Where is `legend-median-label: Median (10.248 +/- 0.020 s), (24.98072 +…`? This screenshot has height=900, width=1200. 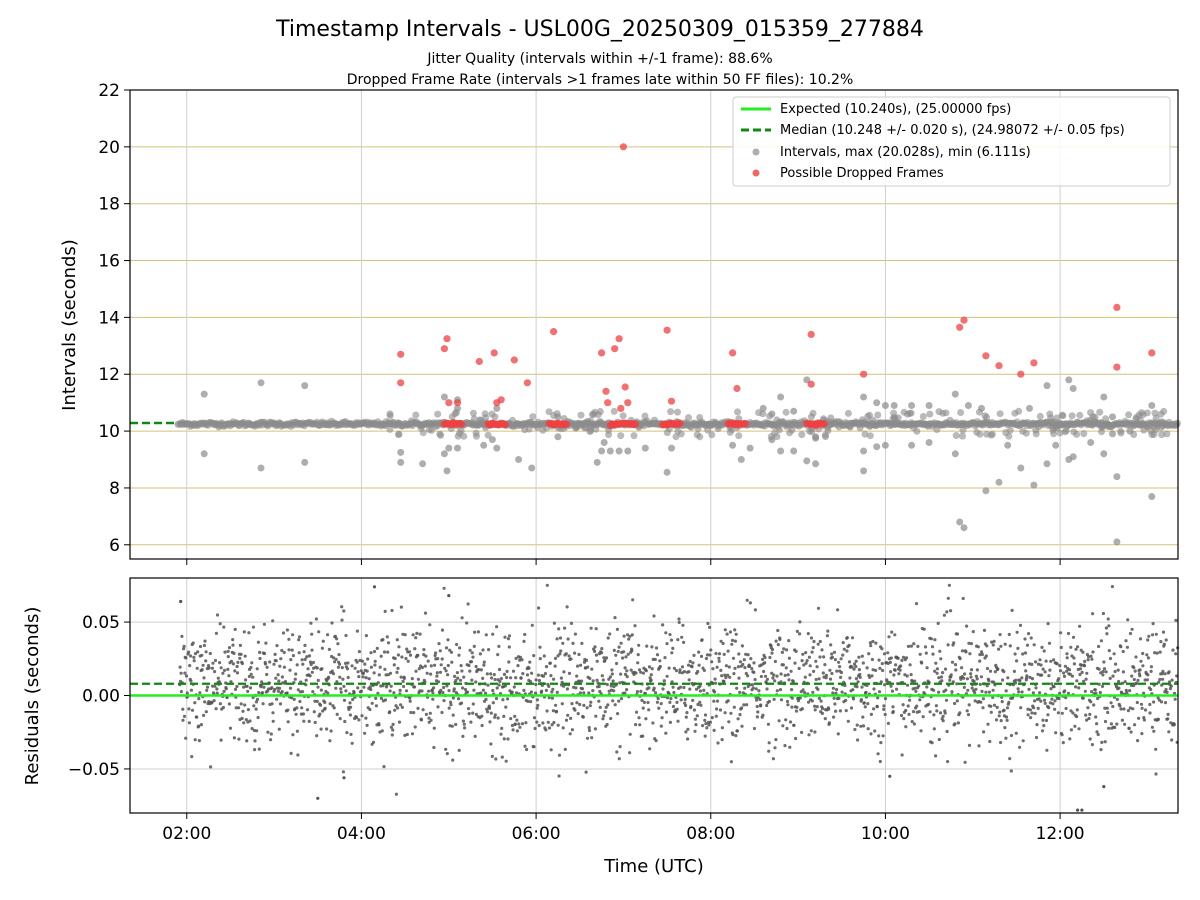 legend-median-label: Median (10.248 +/- 0.020 s), (24.98072 +… is located at coordinates (952, 130).